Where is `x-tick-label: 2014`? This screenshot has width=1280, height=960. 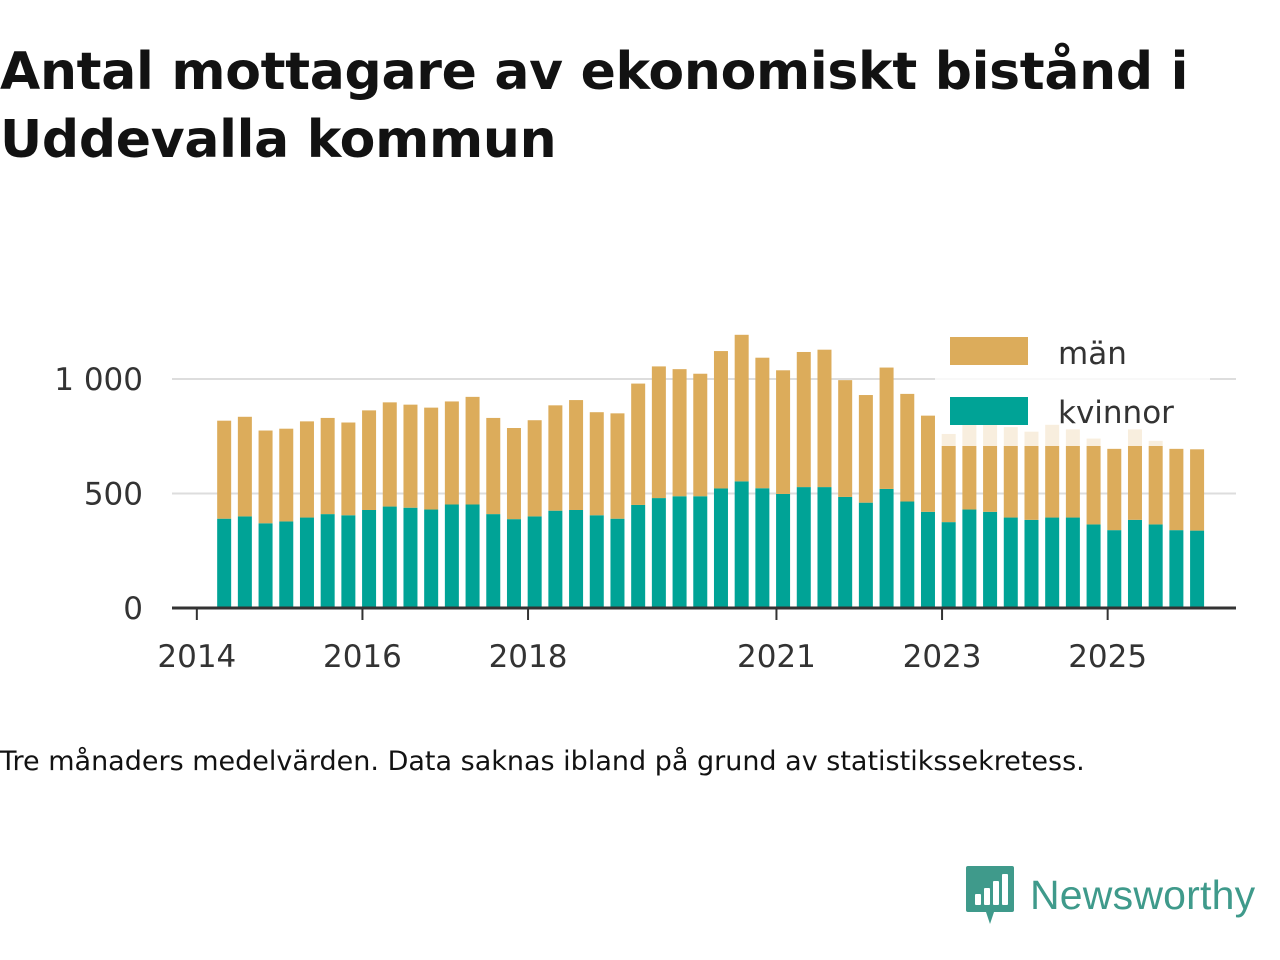
x-tick-label: 2014 is located at coordinates (196, 657).